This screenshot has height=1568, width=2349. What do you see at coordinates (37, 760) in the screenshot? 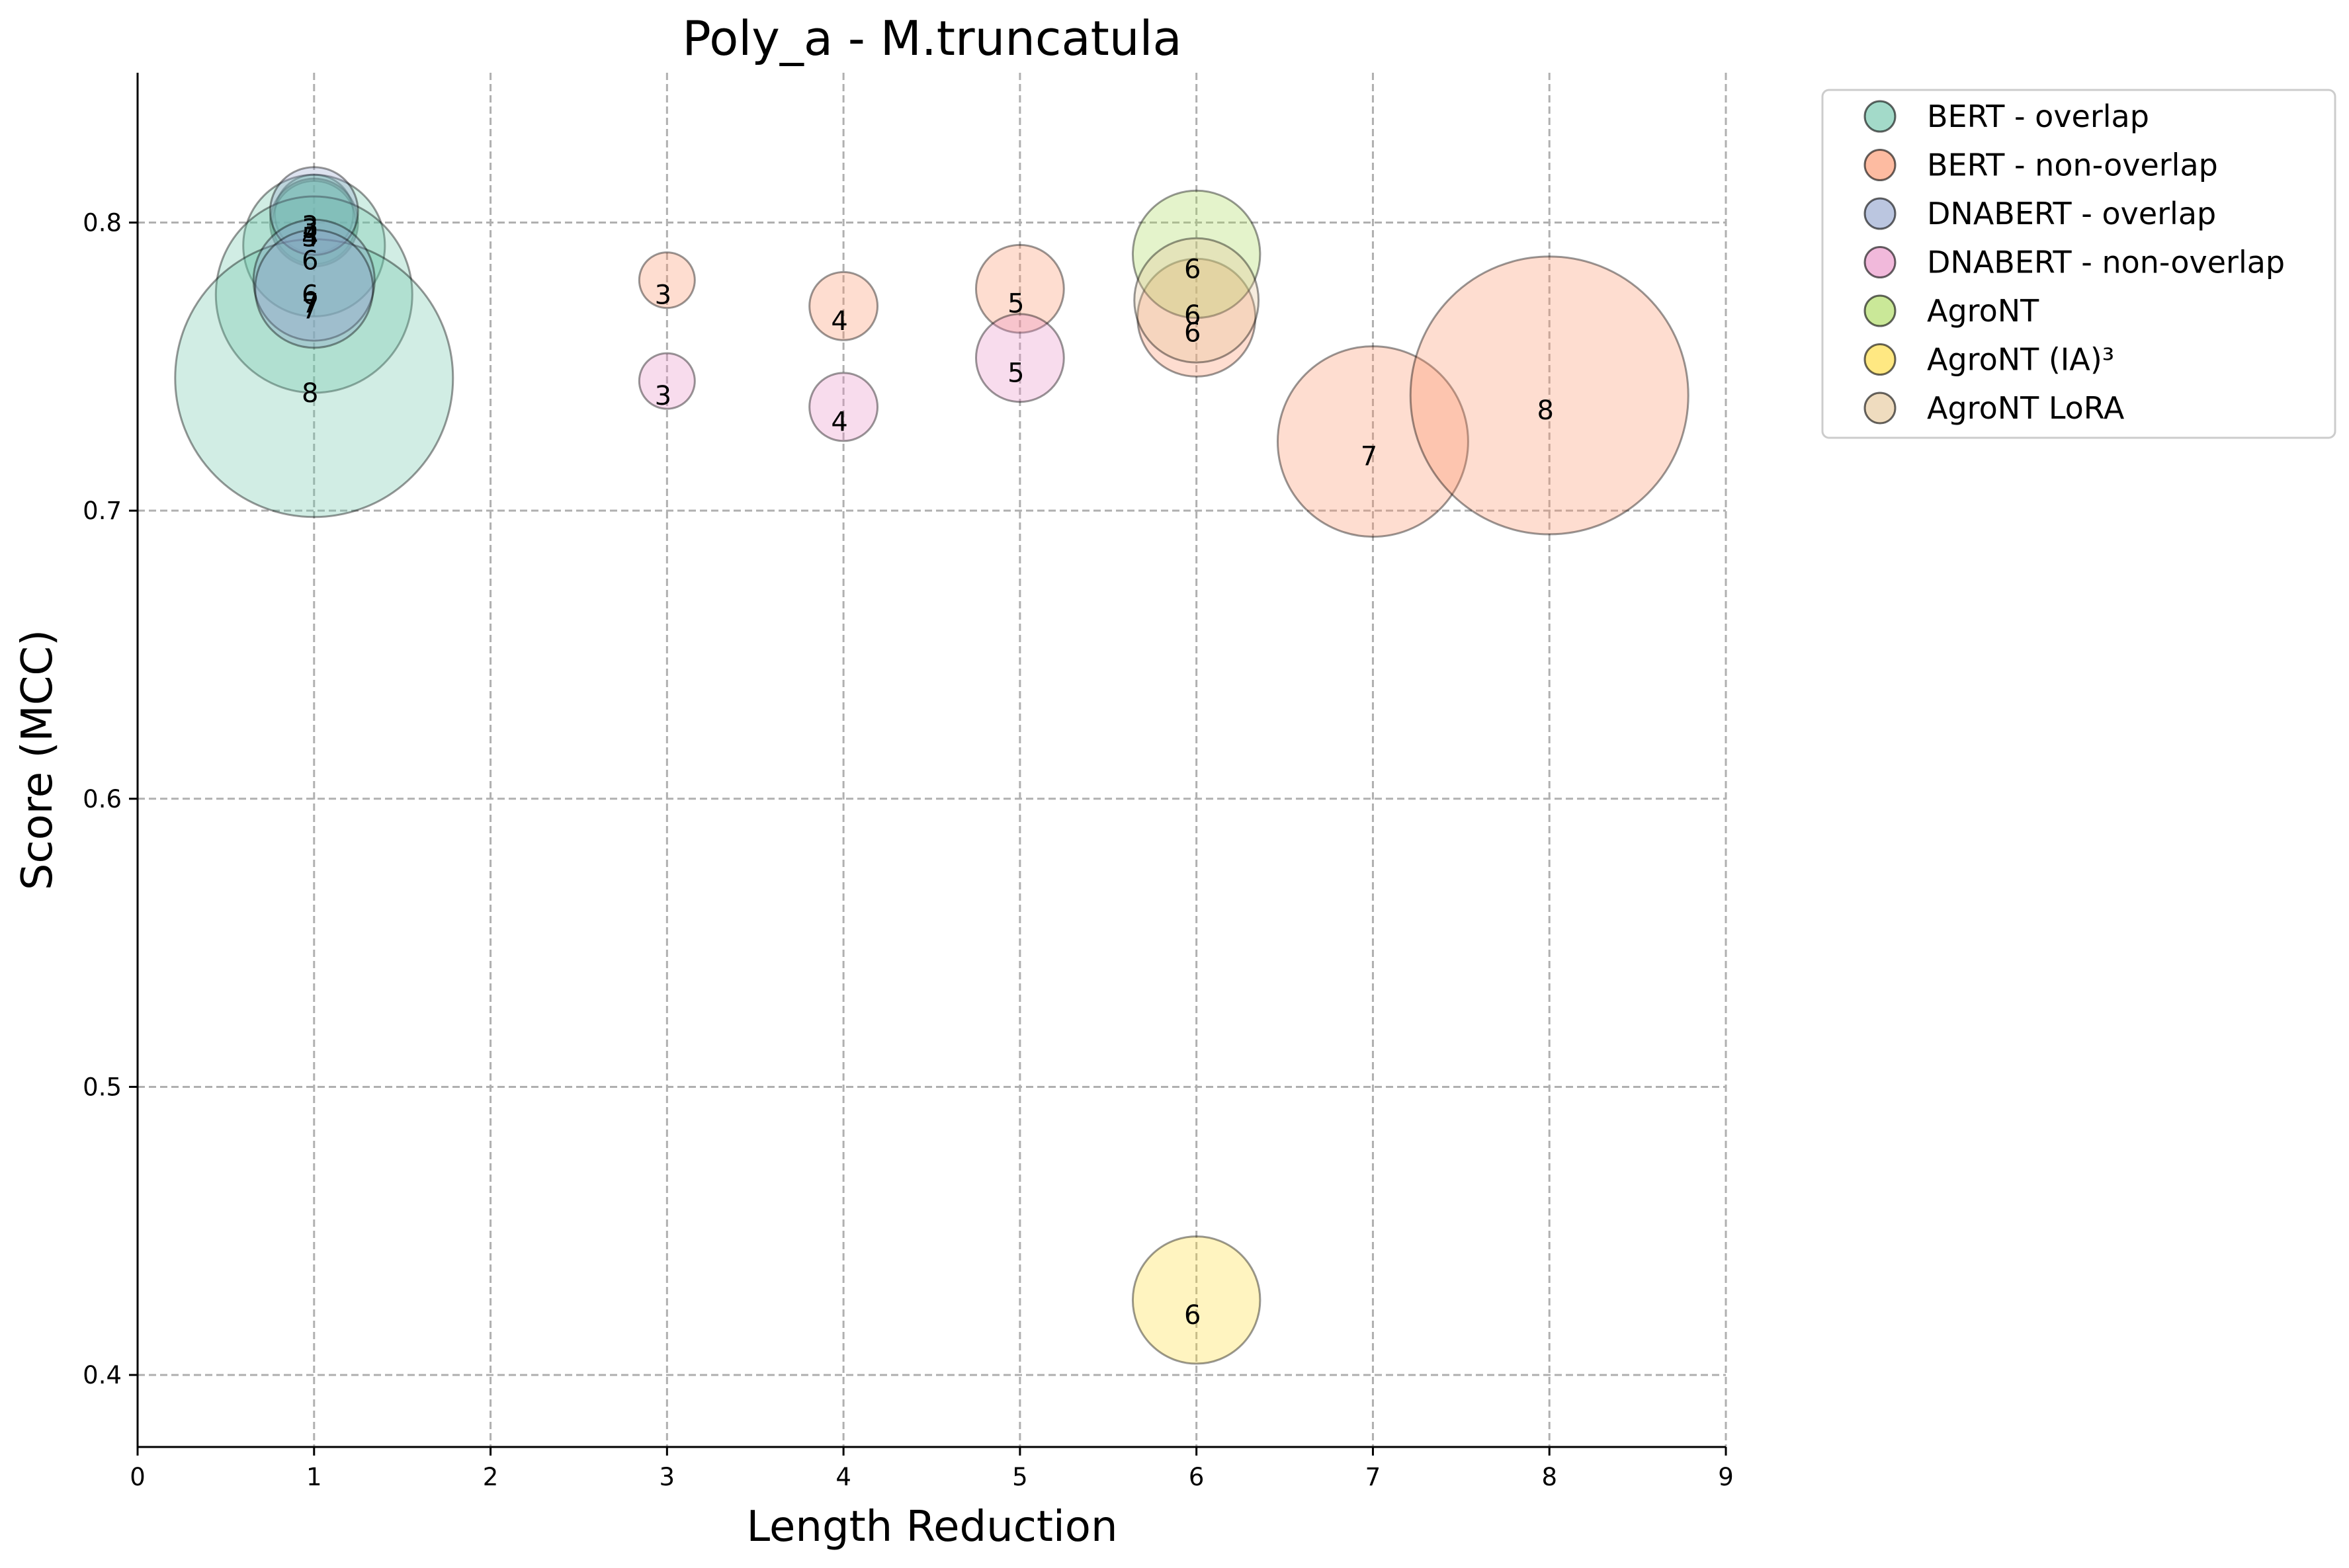
I see `y-axis-label: Score (MCC)` at bounding box center [37, 760].